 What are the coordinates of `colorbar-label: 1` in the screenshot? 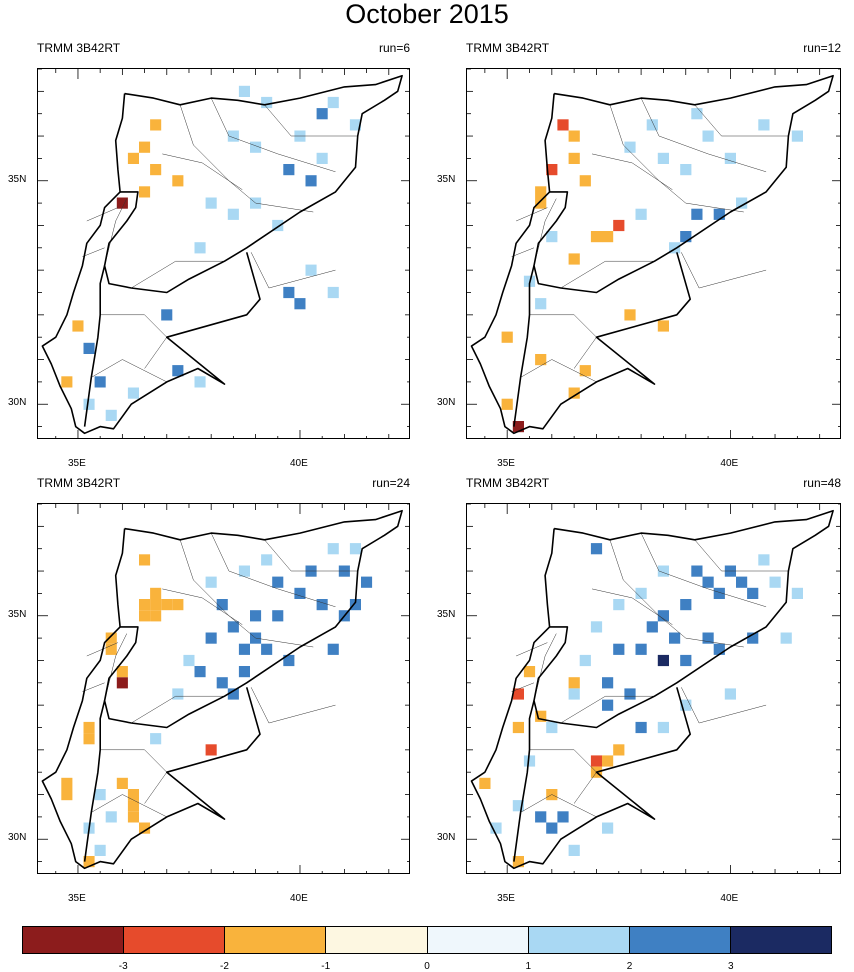 It's located at (528, 966).